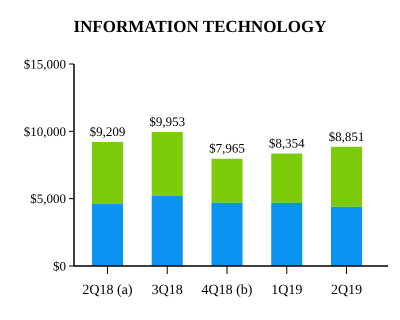  I want to click on total-label: $9,953, so click(167, 121).